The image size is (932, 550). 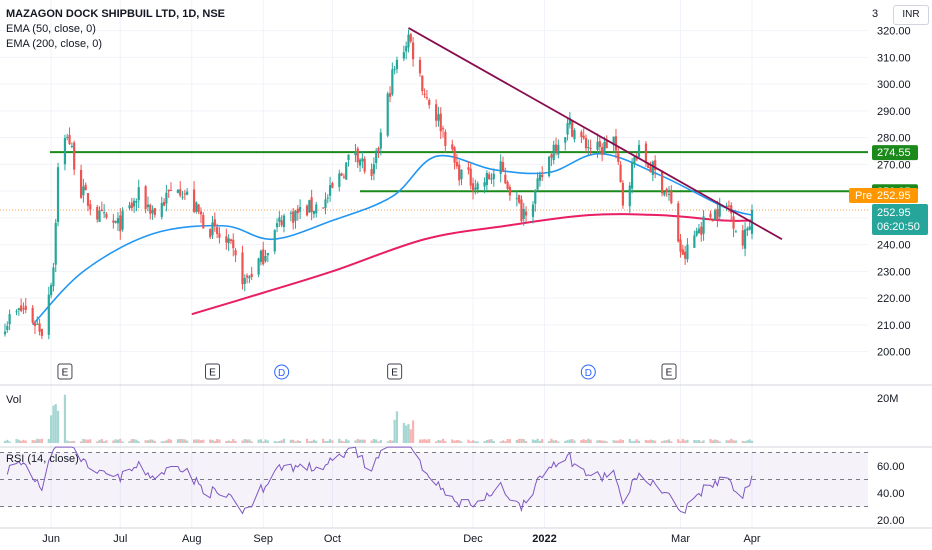 I want to click on time-tick-label: 2022, so click(x=544, y=539).